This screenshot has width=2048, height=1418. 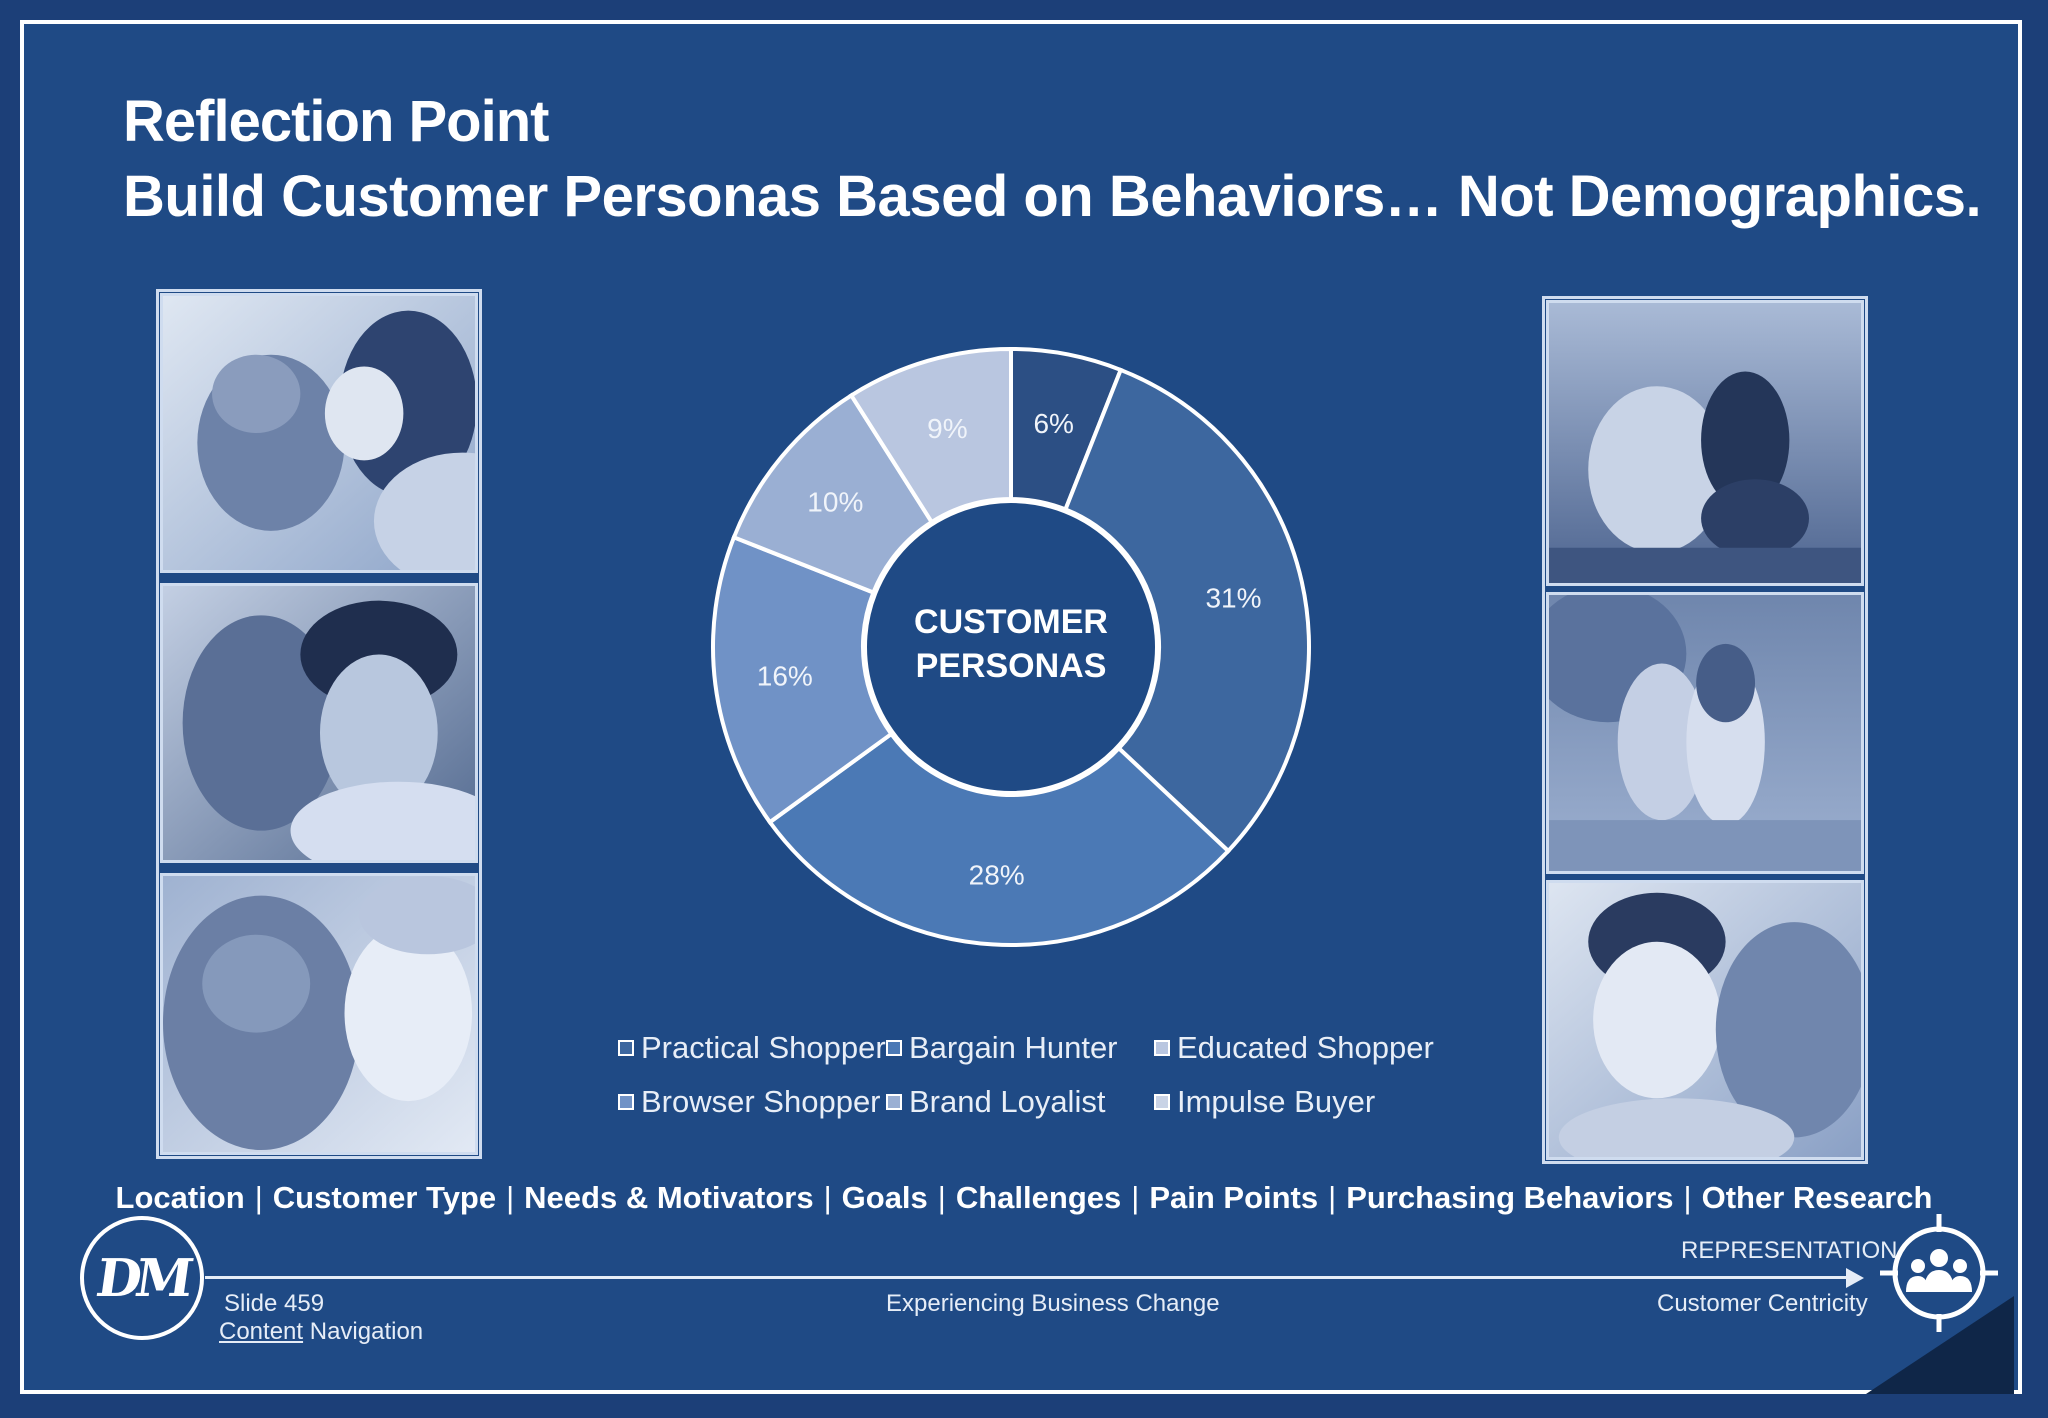 What do you see at coordinates (363, 1331) in the screenshot?
I see `navigation-label: Navigation` at bounding box center [363, 1331].